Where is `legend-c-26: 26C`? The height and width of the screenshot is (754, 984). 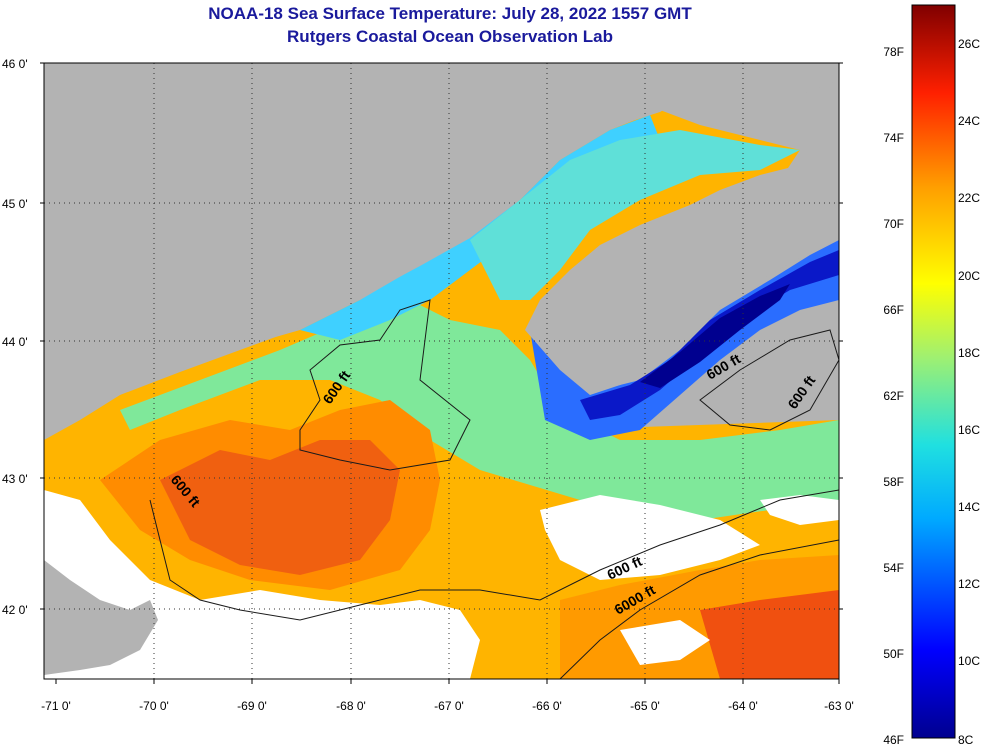
legend-c-26: 26C is located at coordinates (969, 44).